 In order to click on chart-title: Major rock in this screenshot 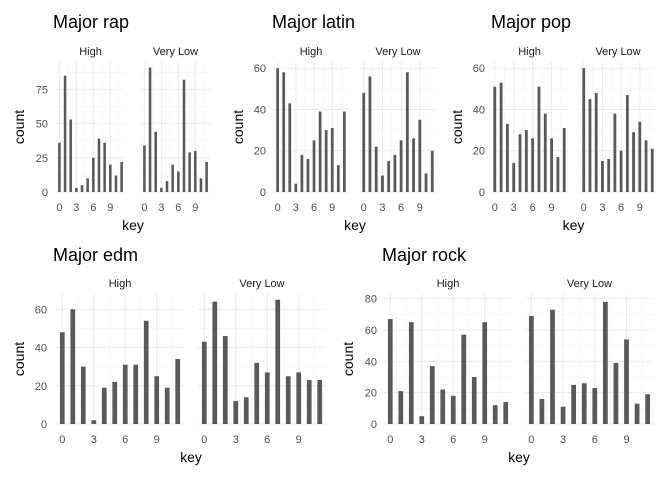, I will do `click(424, 255)`.